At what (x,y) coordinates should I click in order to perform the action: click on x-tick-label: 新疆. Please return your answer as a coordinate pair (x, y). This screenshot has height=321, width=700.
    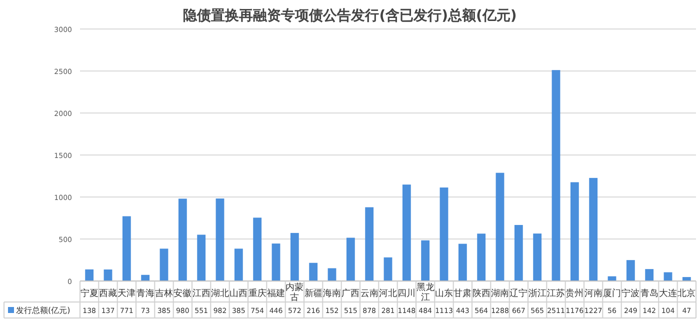
    Looking at the image, I should click on (313, 293).